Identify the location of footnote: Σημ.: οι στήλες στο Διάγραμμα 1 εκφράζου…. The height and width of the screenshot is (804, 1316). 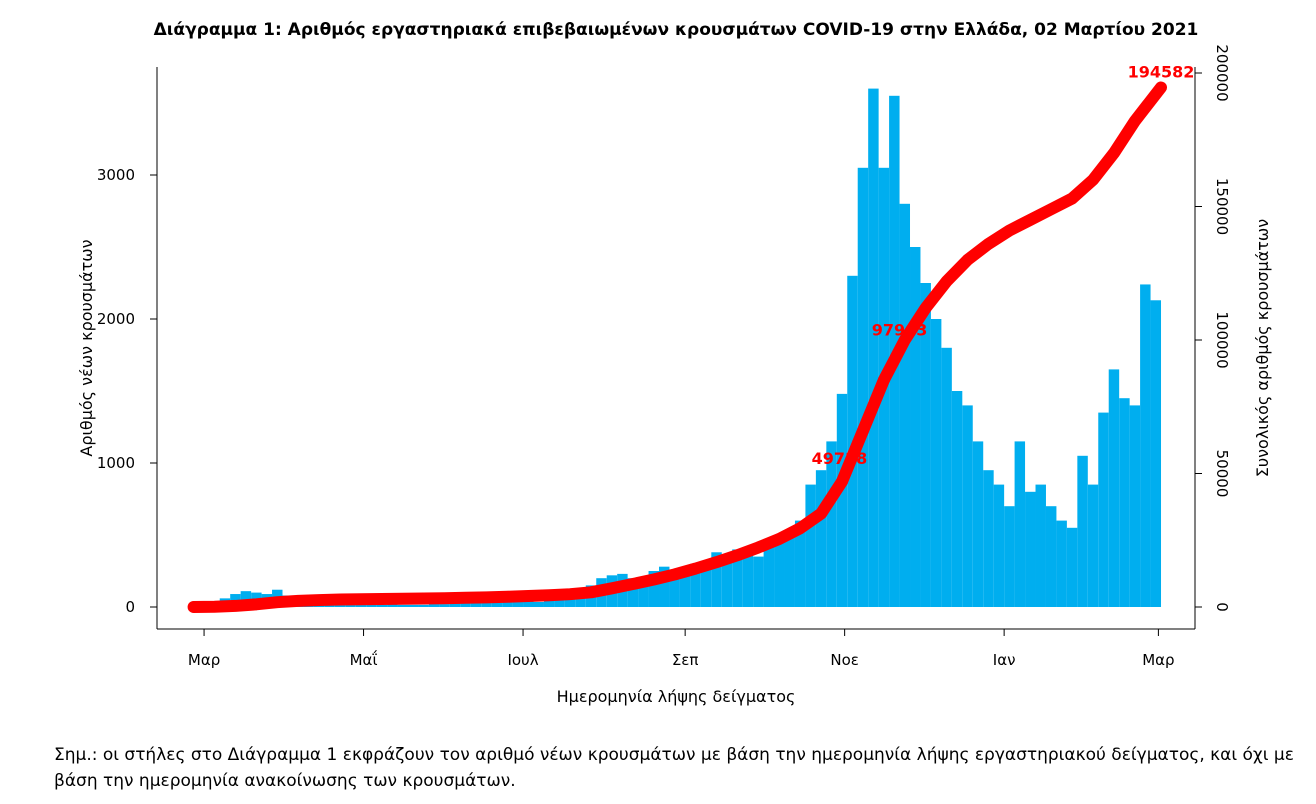
(674, 768).